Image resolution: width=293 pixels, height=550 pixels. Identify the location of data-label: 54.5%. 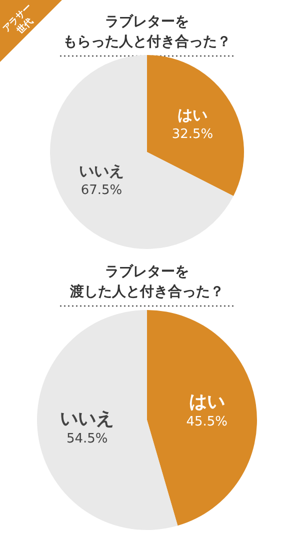
(87, 439).